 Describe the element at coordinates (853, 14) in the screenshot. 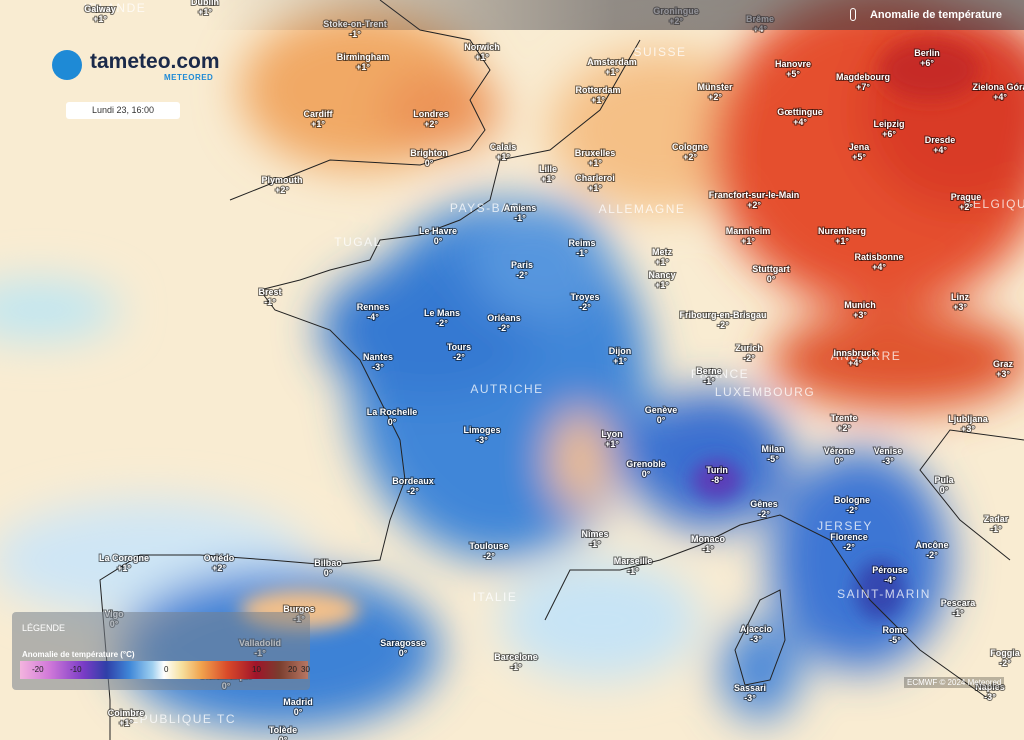

I see `thermometer-icon` at that location.